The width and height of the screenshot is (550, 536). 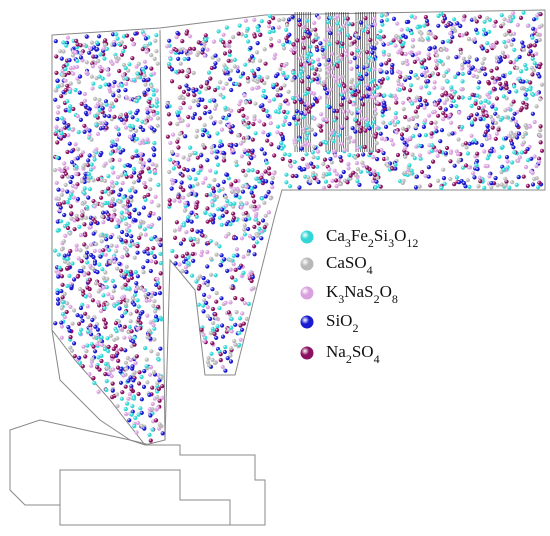 I want to click on legend-swatch, so click(x=307, y=353).